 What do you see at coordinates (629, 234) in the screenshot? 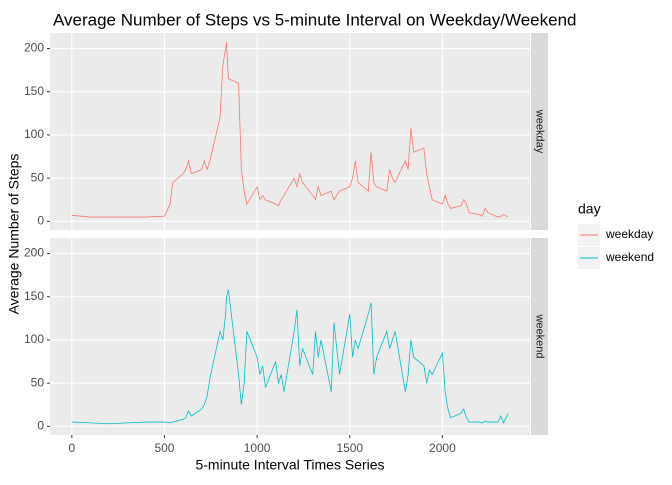
I see `legend-label: weekday` at bounding box center [629, 234].